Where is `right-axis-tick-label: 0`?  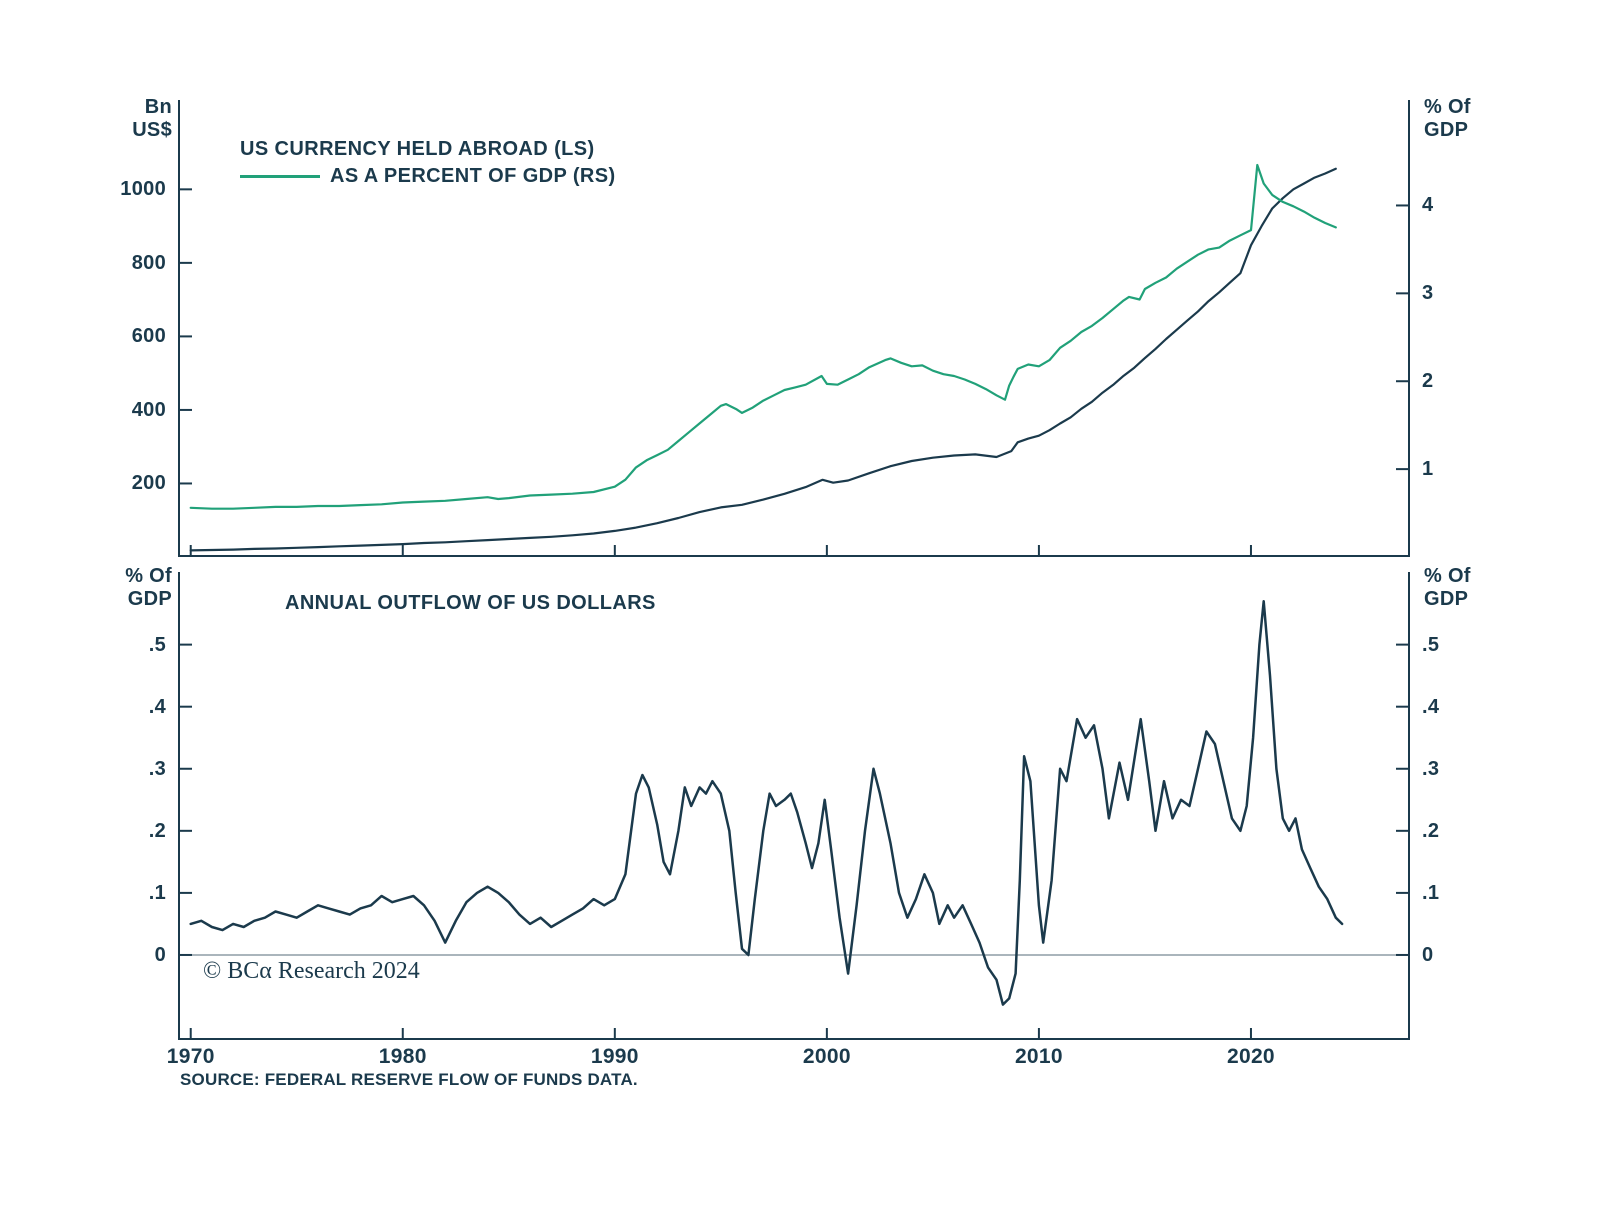
right-axis-tick-label: 0 is located at coordinates (1428, 954).